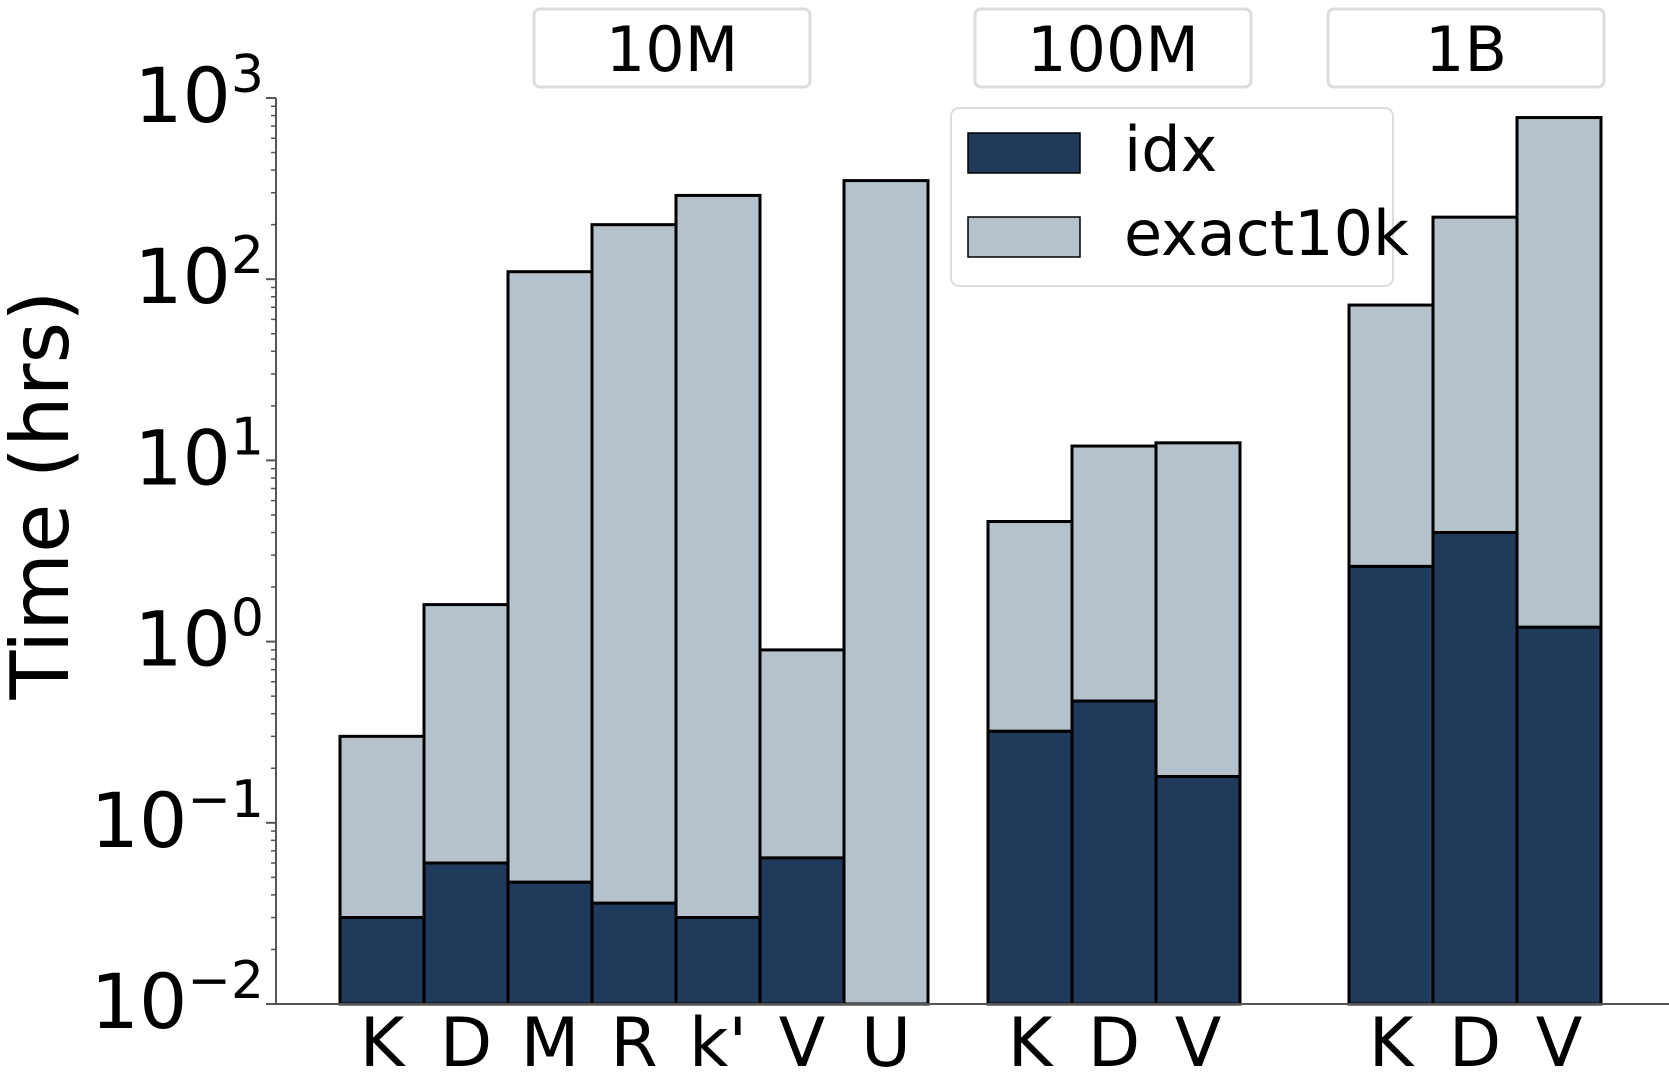 Image resolution: width=1669 pixels, height=1080 pixels. I want to click on y-axis-label: Time (hrs), so click(43, 496).